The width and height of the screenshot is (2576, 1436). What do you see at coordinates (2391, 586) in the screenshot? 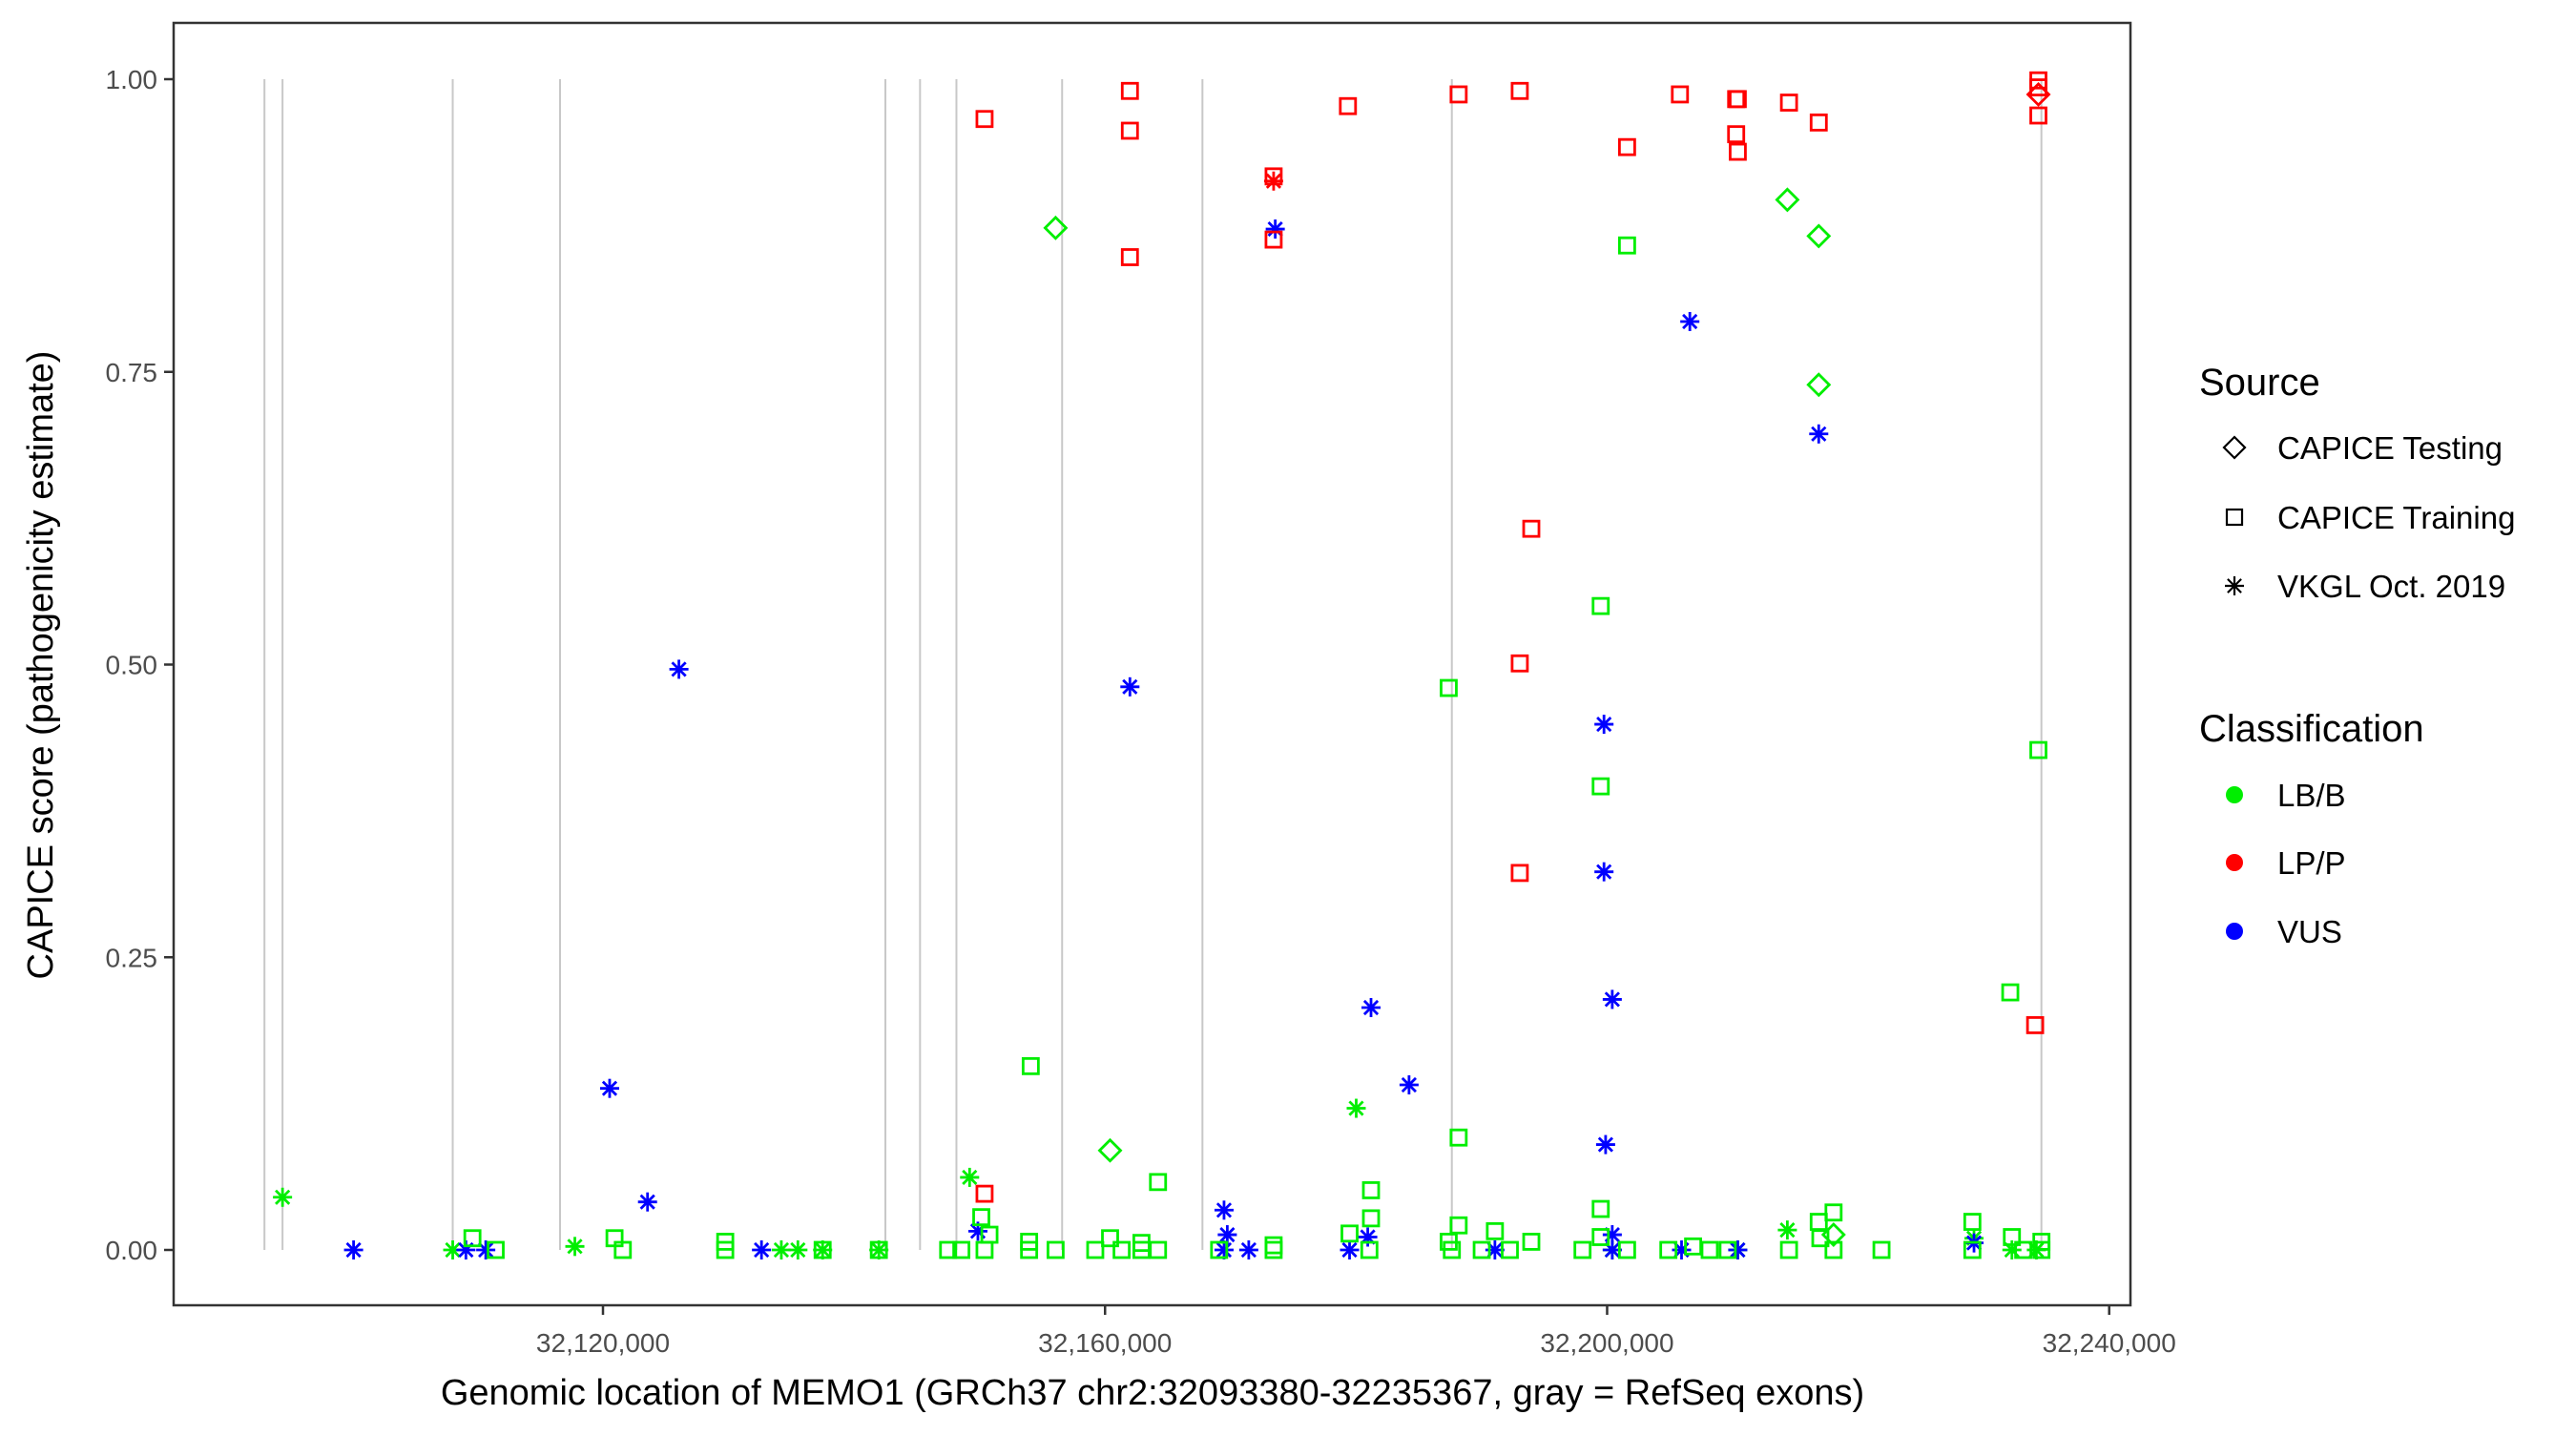
I see `legend-item-source: VKGL Oct. 2019` at bounding box center [2391, 586].